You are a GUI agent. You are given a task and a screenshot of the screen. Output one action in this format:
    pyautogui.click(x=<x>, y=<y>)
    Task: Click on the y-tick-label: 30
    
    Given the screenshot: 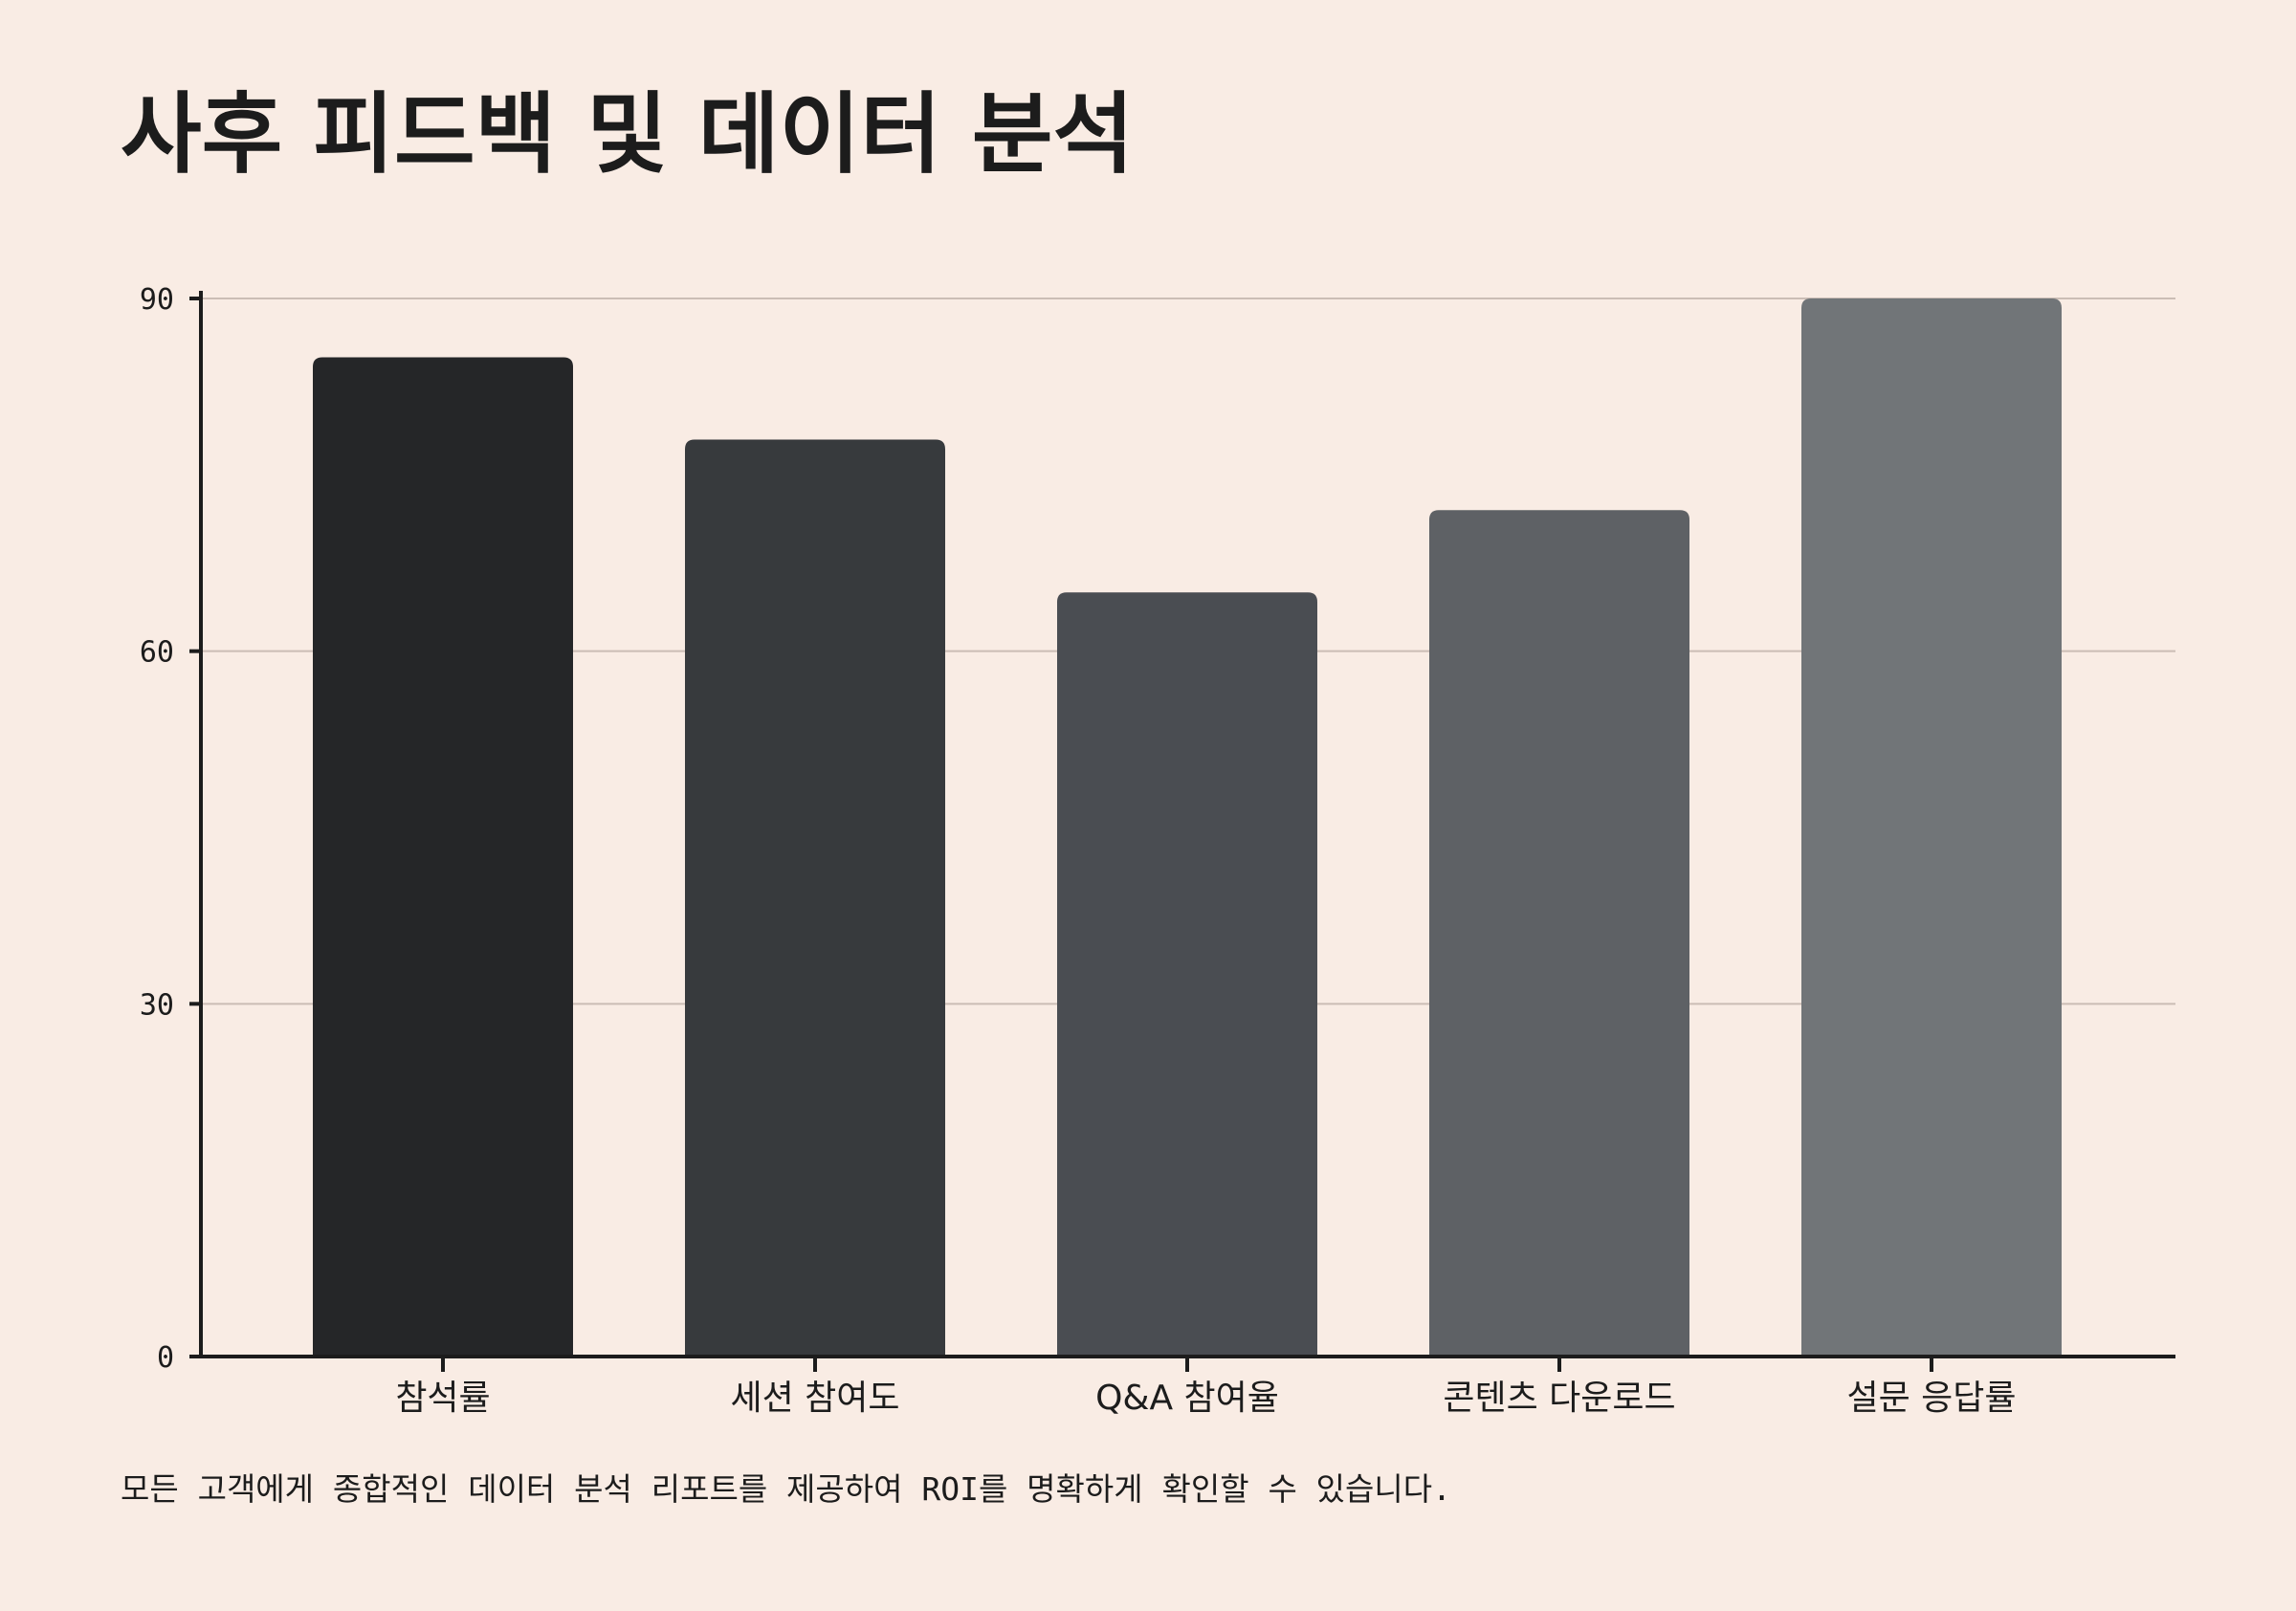 What is the action you would take?
    pyautogui.click(x=157, y=1005)
    